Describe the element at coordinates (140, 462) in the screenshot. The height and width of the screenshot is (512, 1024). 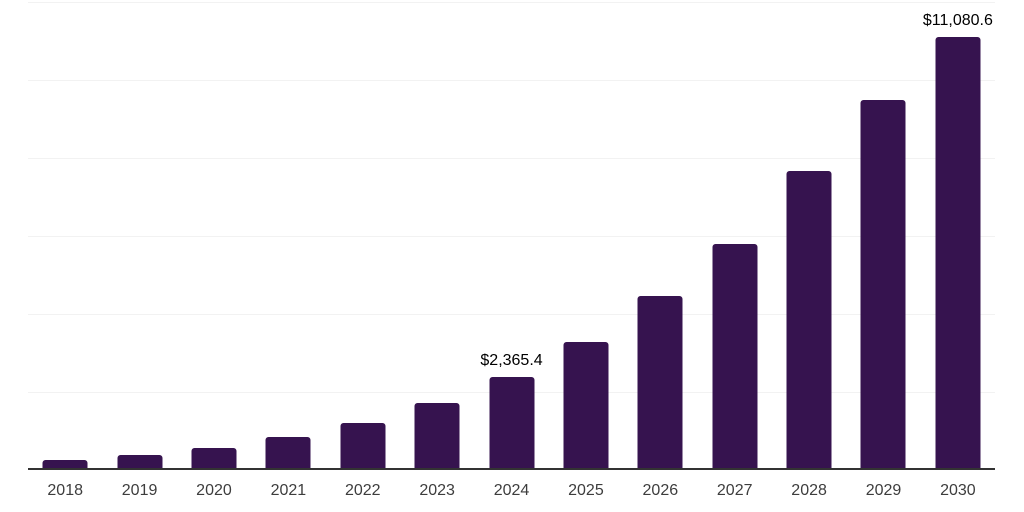
I see `bar-2019` at that location.